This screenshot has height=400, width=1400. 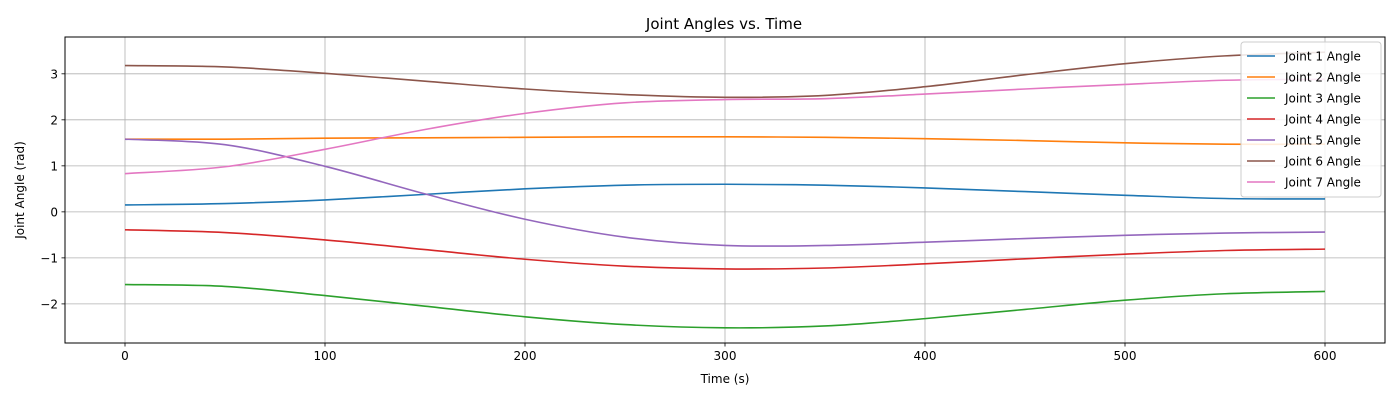 I want to click on y-axis-title: Joint Angle (rad), so click(x=20, y=190).